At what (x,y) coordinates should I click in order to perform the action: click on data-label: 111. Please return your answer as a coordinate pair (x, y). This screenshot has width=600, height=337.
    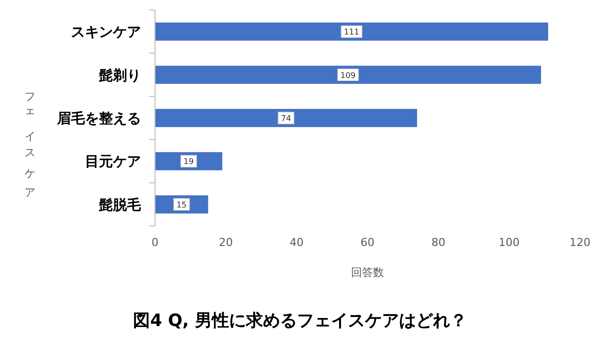
    Looking at the image, I should click on (352, 32).